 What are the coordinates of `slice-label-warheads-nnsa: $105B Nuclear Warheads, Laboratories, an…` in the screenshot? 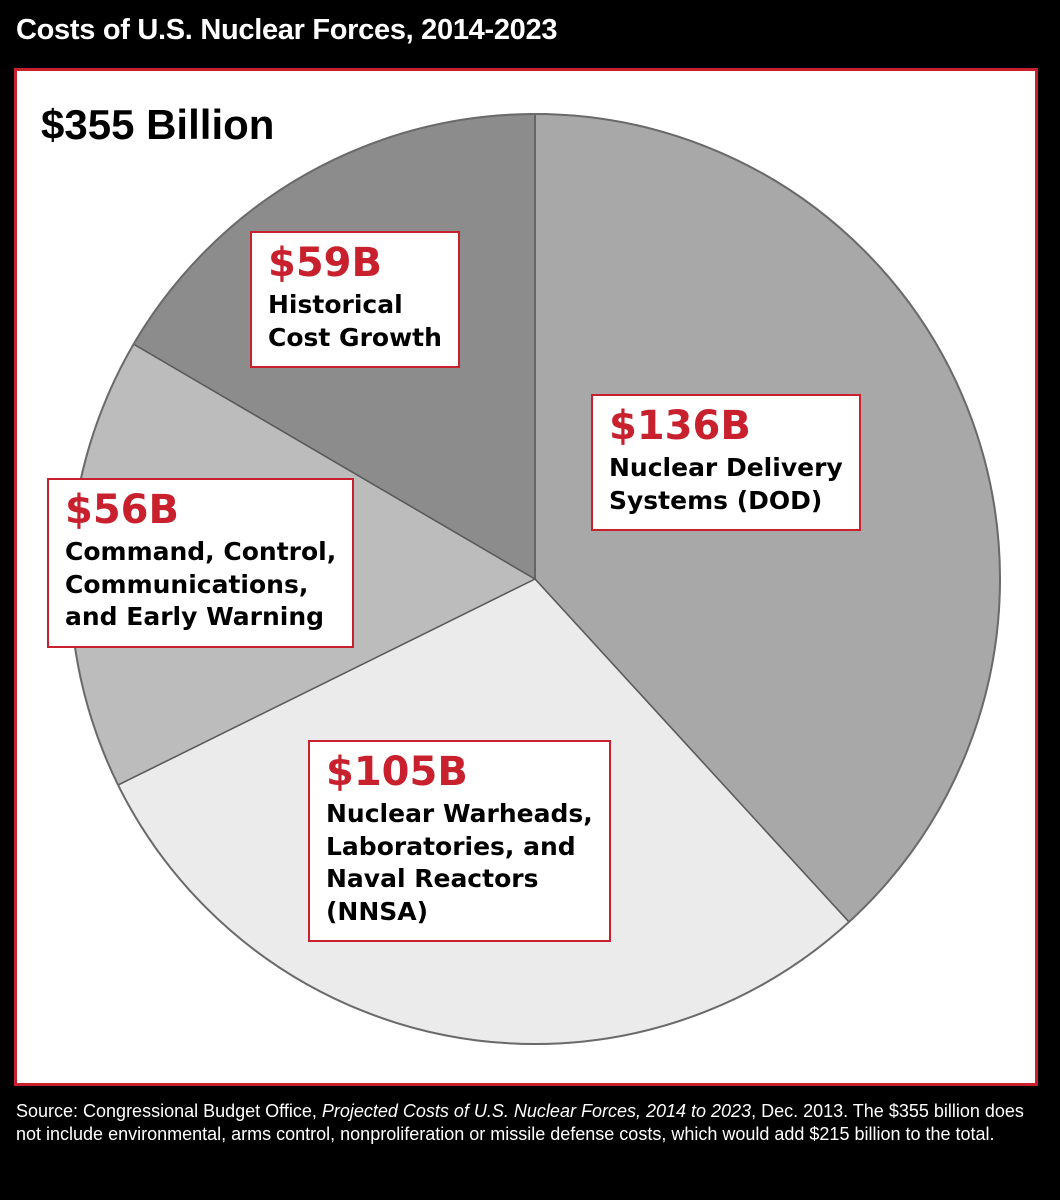 It's located at (459, 841).